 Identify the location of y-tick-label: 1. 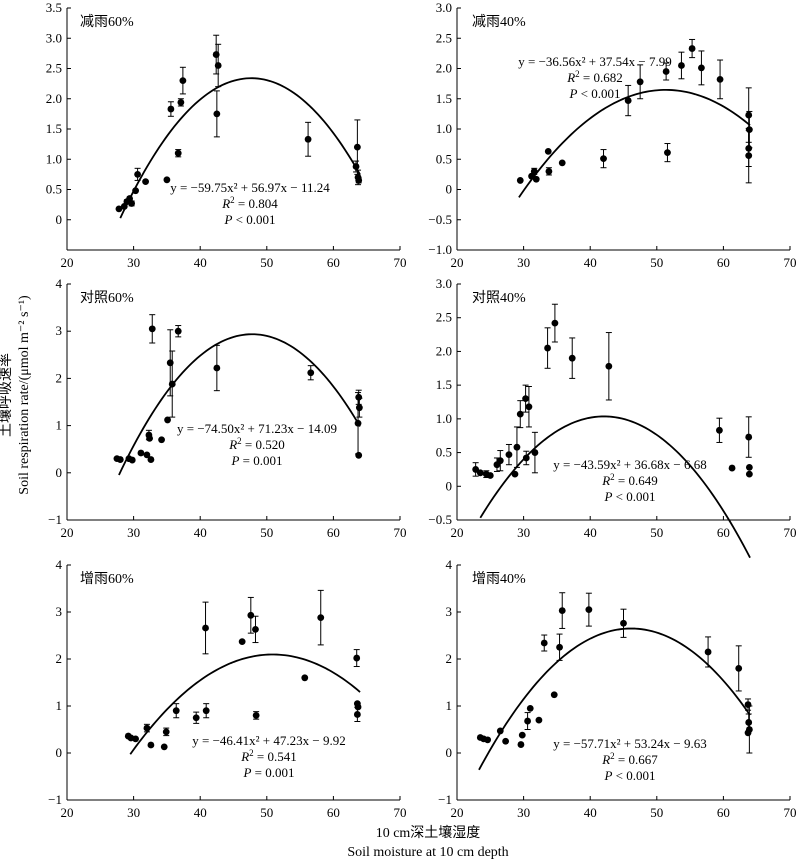
(59, 705).